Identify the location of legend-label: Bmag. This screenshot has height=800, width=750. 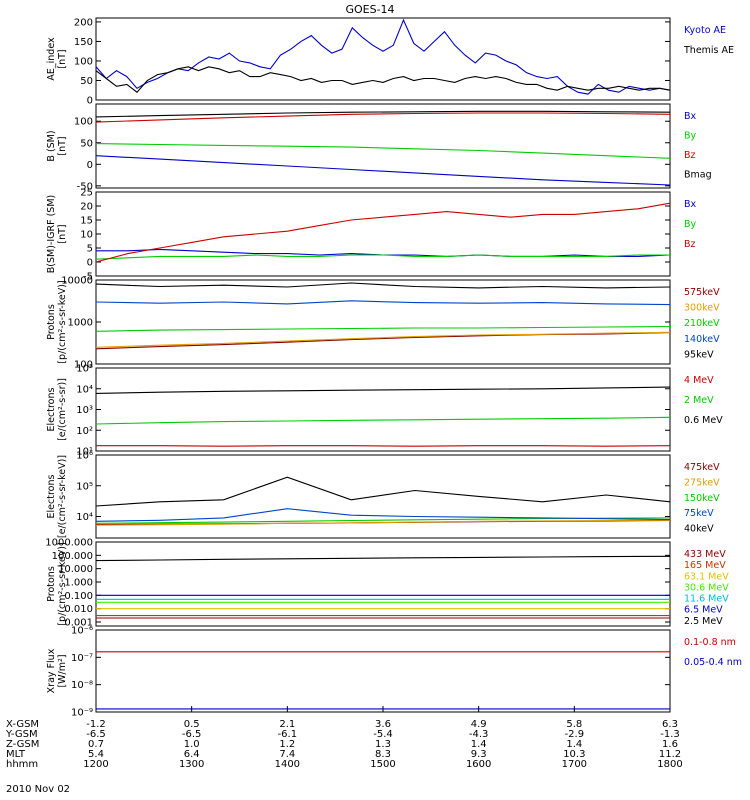
(698, 175).